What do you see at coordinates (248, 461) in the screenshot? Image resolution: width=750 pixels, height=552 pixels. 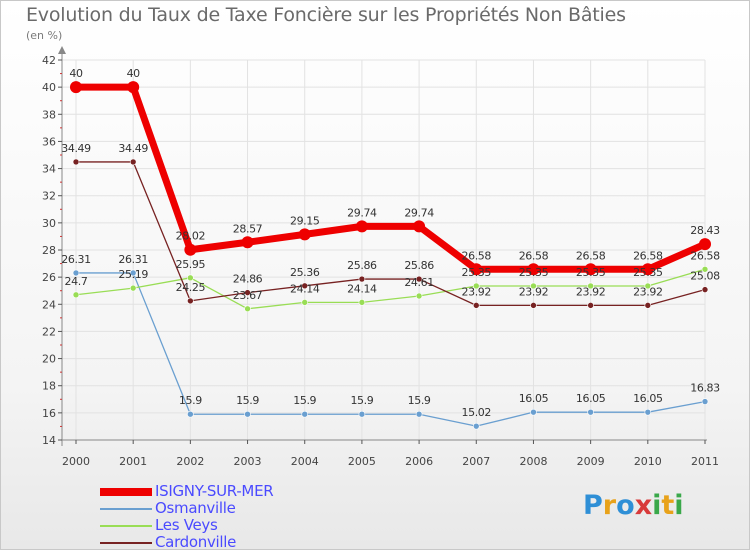 I see `x-tick-label: 2003` at bounding box center [248, 461].